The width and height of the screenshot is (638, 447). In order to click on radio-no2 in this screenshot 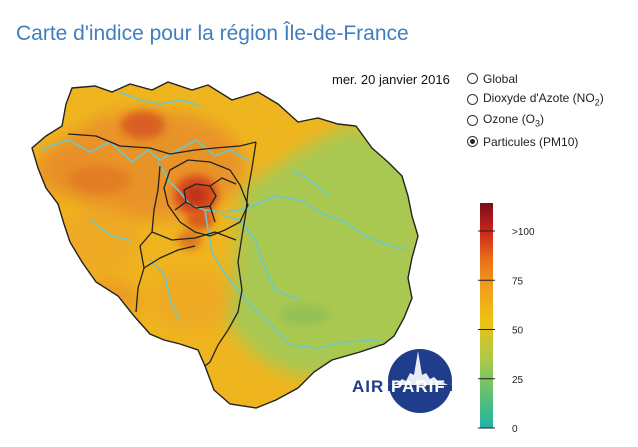, I will do `click(472, 99)`.